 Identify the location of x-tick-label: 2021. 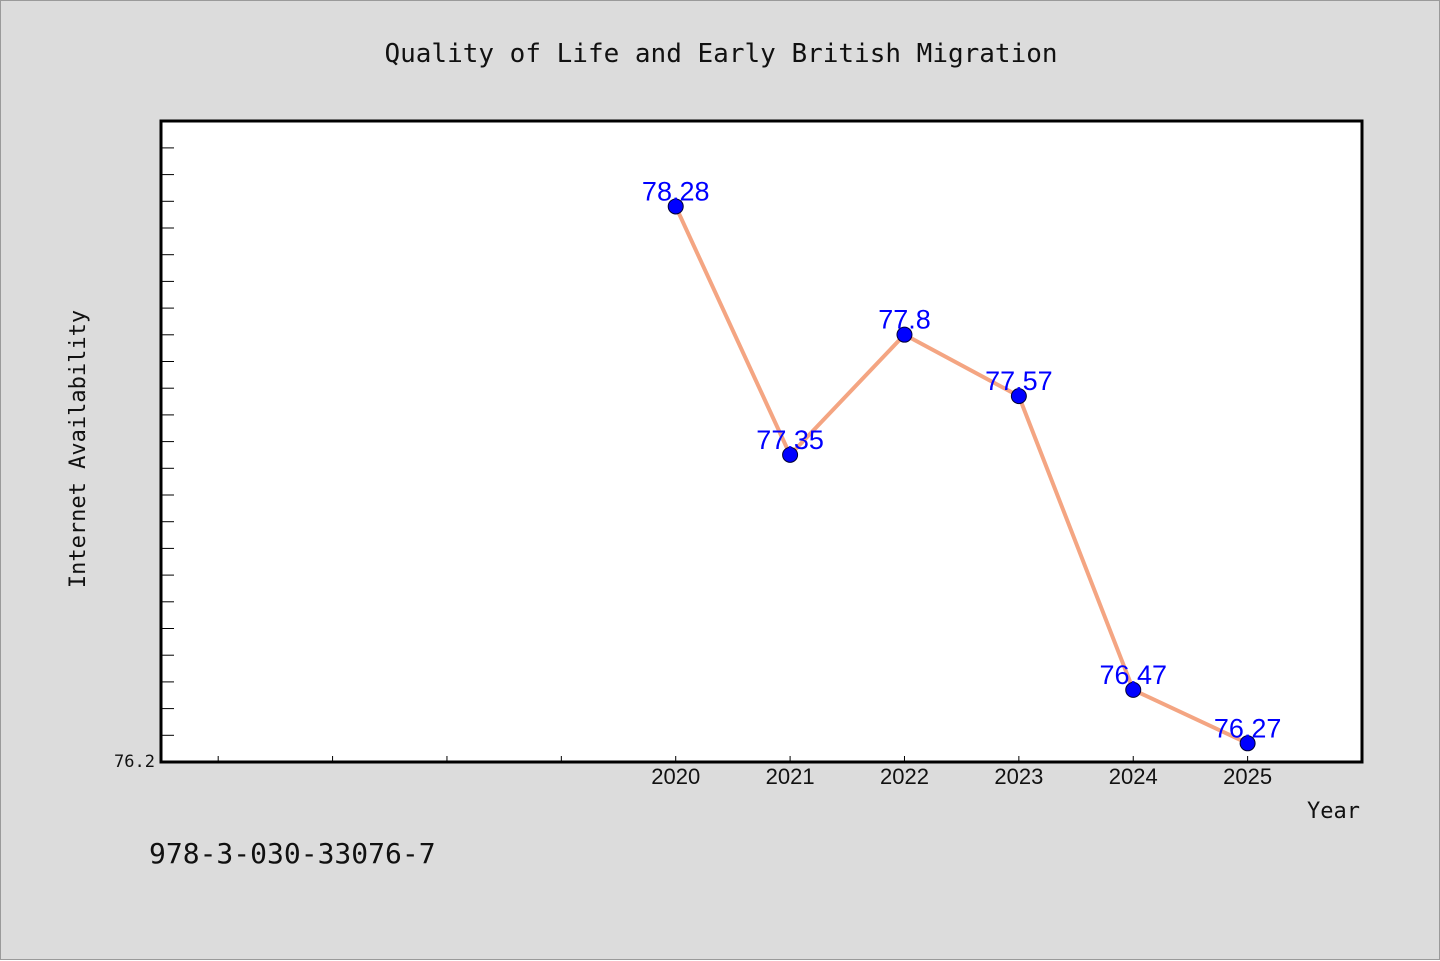
(790, 776).